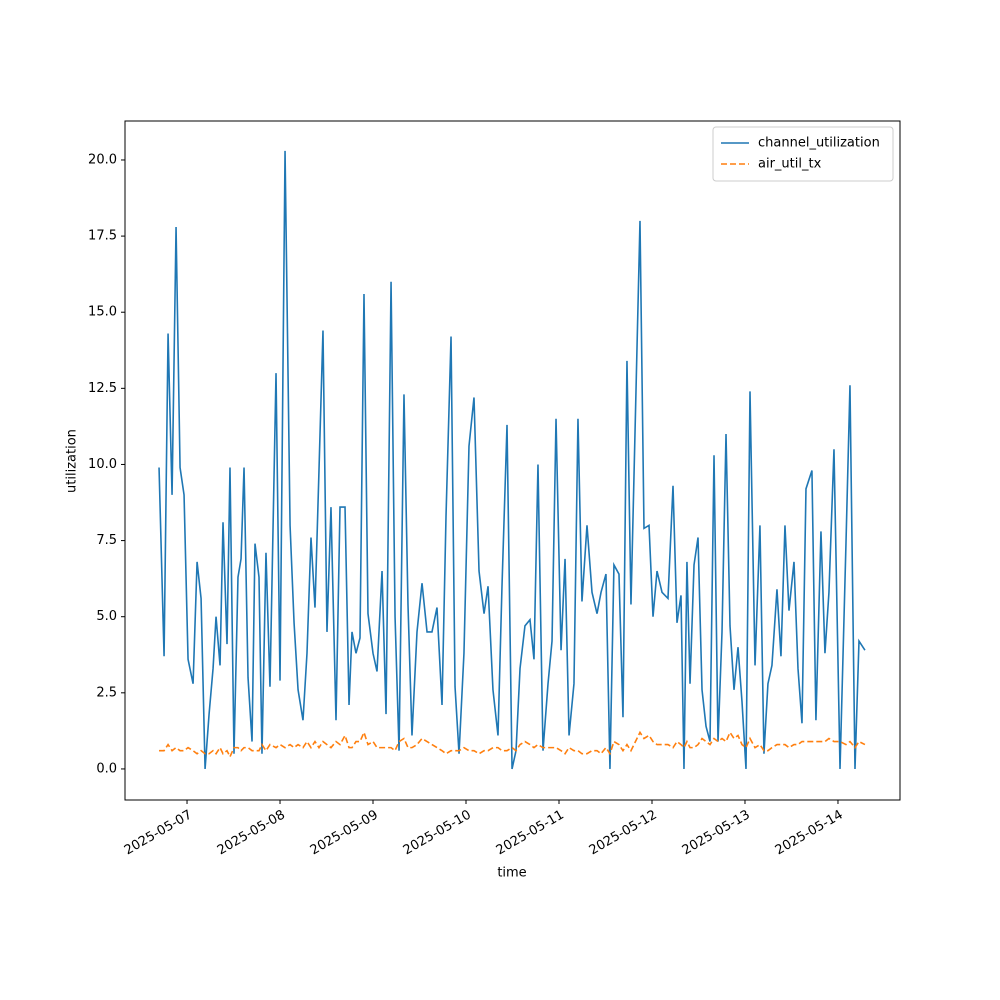 This screenshot has width=1000, height=1000. Describe the element at coordinates (106, 768) in the screenshot. I see `y-tick-label: 0.0` at that location.